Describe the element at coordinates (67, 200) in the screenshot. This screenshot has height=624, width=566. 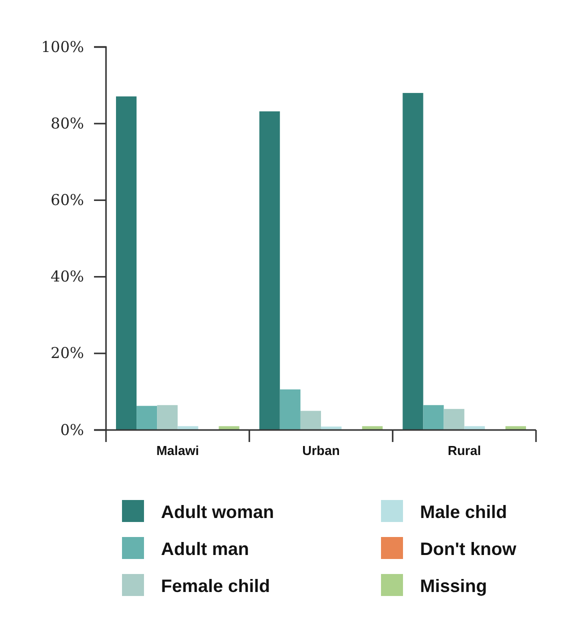
I see `y-tick-label: 60%` at that location.